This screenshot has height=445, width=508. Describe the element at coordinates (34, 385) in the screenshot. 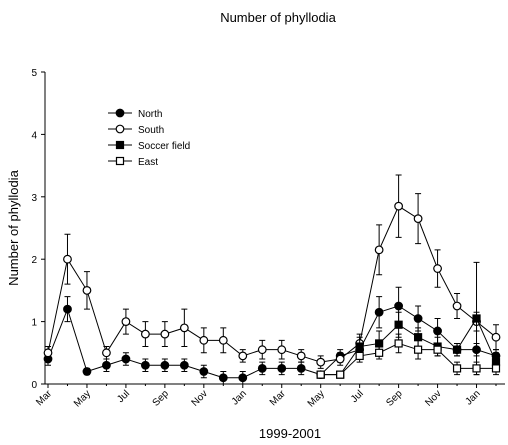

I see `y-tick-label: 0` at that location.